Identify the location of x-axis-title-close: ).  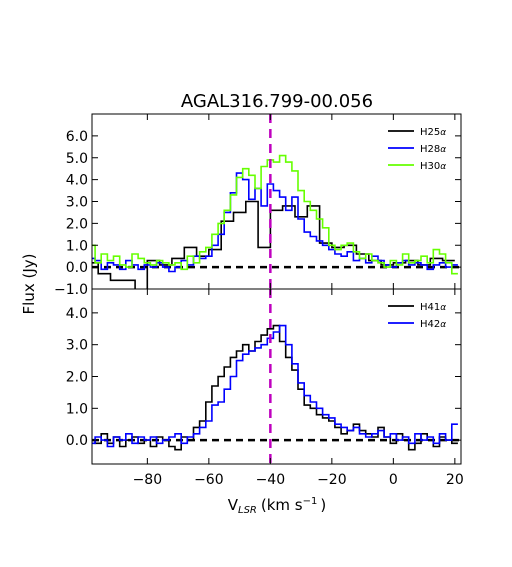
(323, 505).